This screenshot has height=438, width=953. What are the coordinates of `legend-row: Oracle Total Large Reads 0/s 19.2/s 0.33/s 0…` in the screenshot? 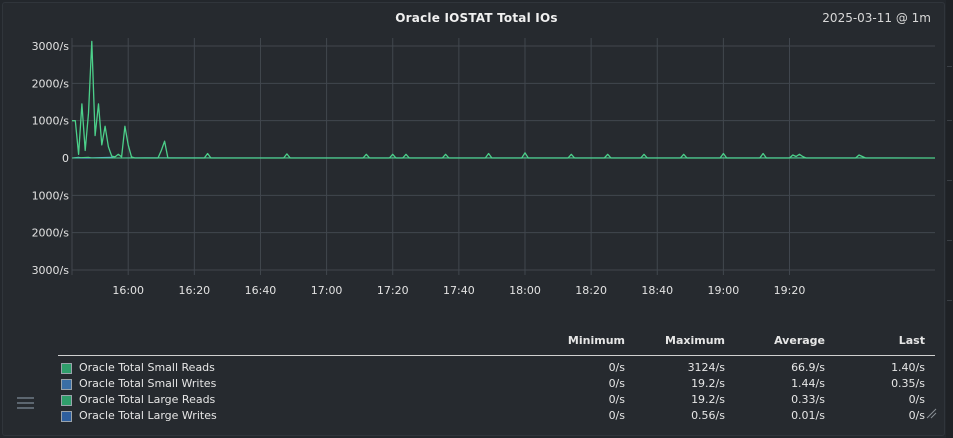 It's located at (496, 400).